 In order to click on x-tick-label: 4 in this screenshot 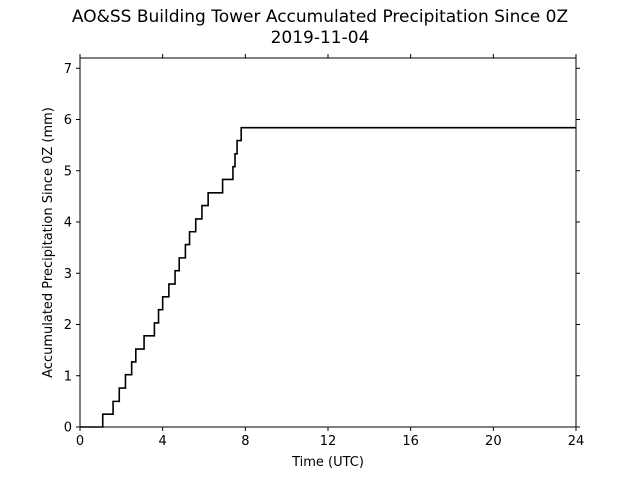, I will do `click(163, 441)`.